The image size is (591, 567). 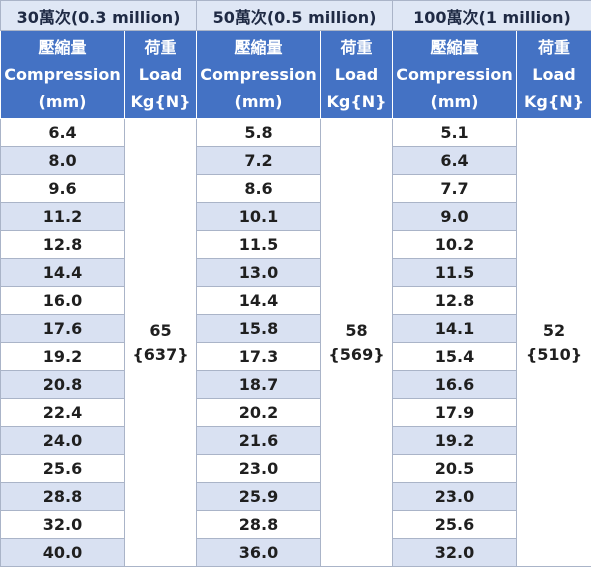 I want to click on table-row: 14.4 13.0 11.5, so click(x=295, y=272).